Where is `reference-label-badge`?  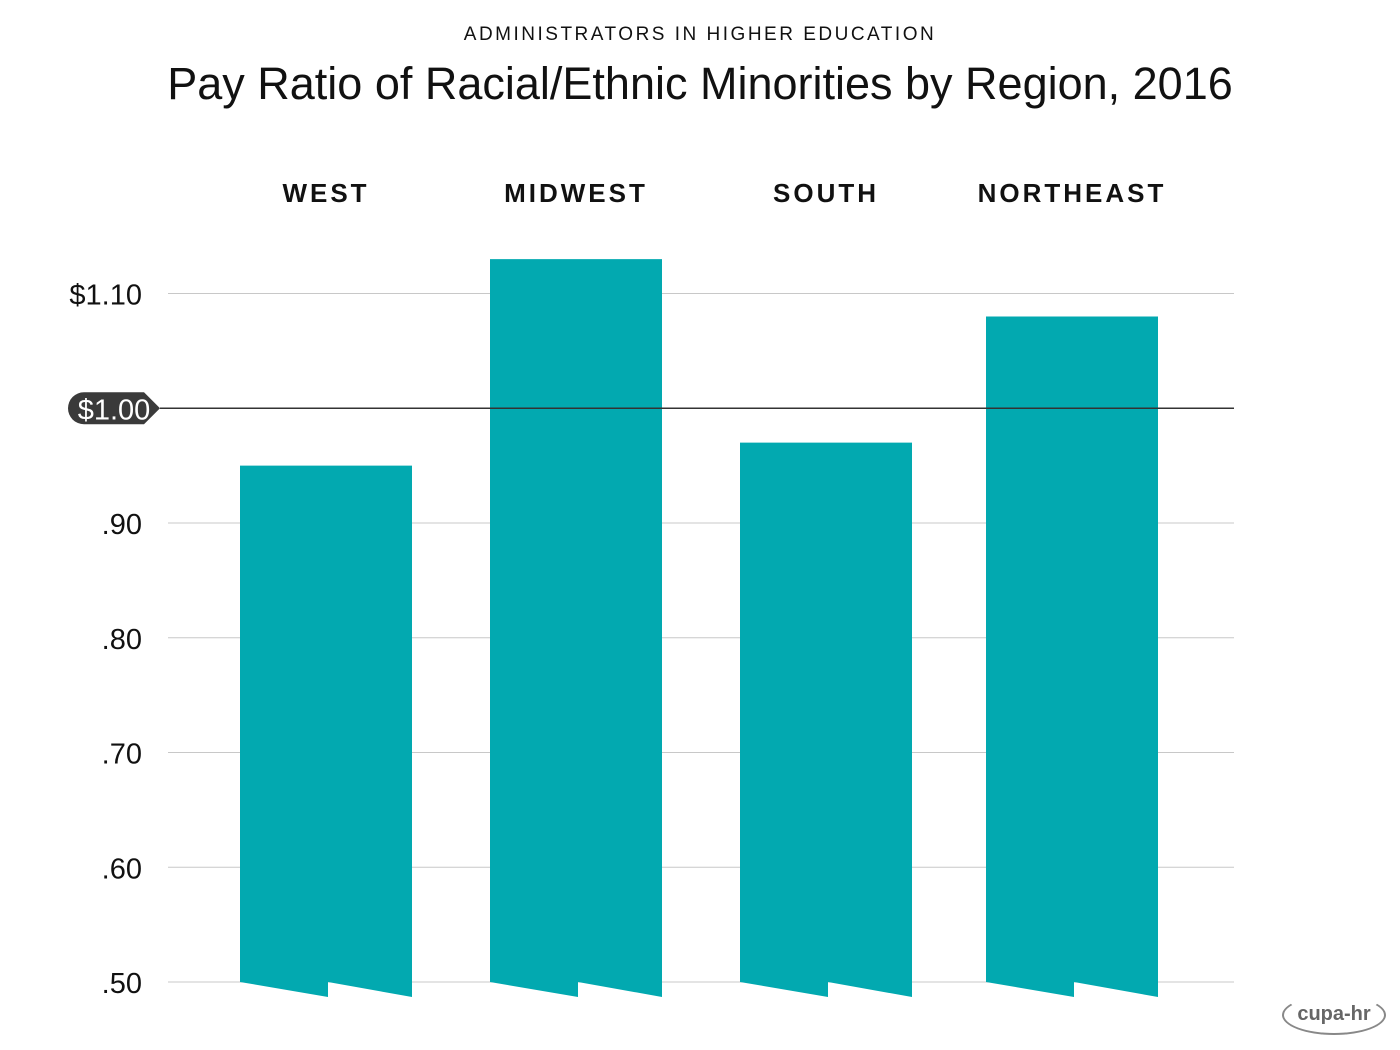
reference-label-badge is located at coordinates (114, 408).